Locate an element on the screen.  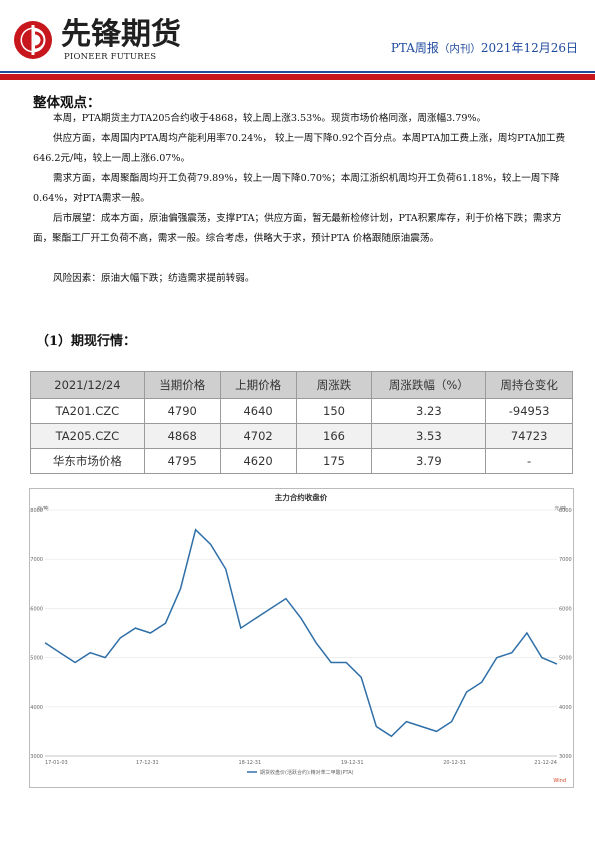
table-cell: 4640 is located at coordinates (258, 411).